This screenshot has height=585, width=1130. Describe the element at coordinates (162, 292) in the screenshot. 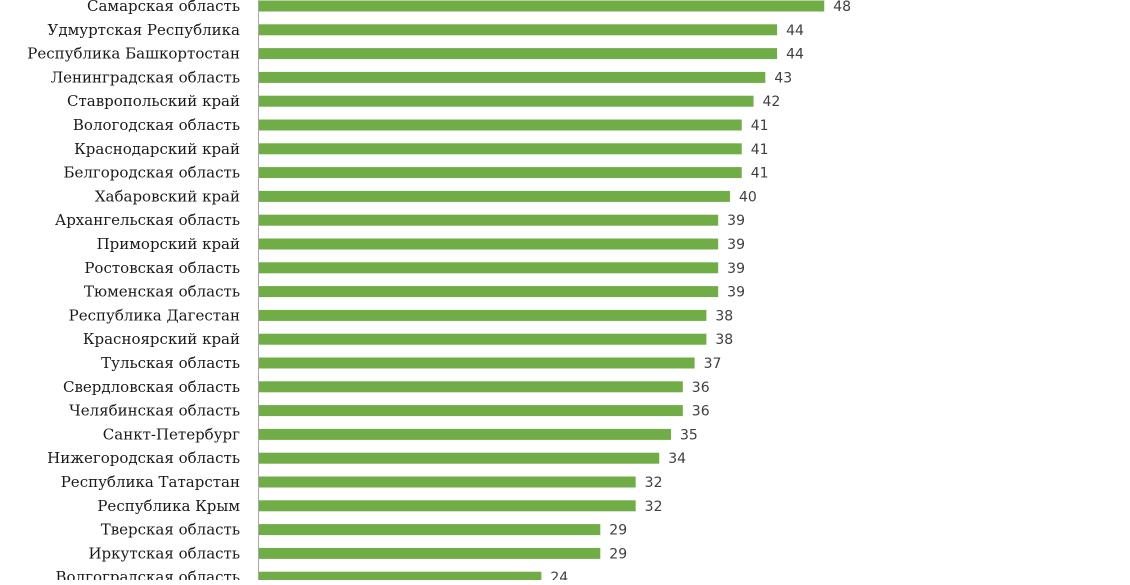

I see `category-label: Тюменская область` at that location.